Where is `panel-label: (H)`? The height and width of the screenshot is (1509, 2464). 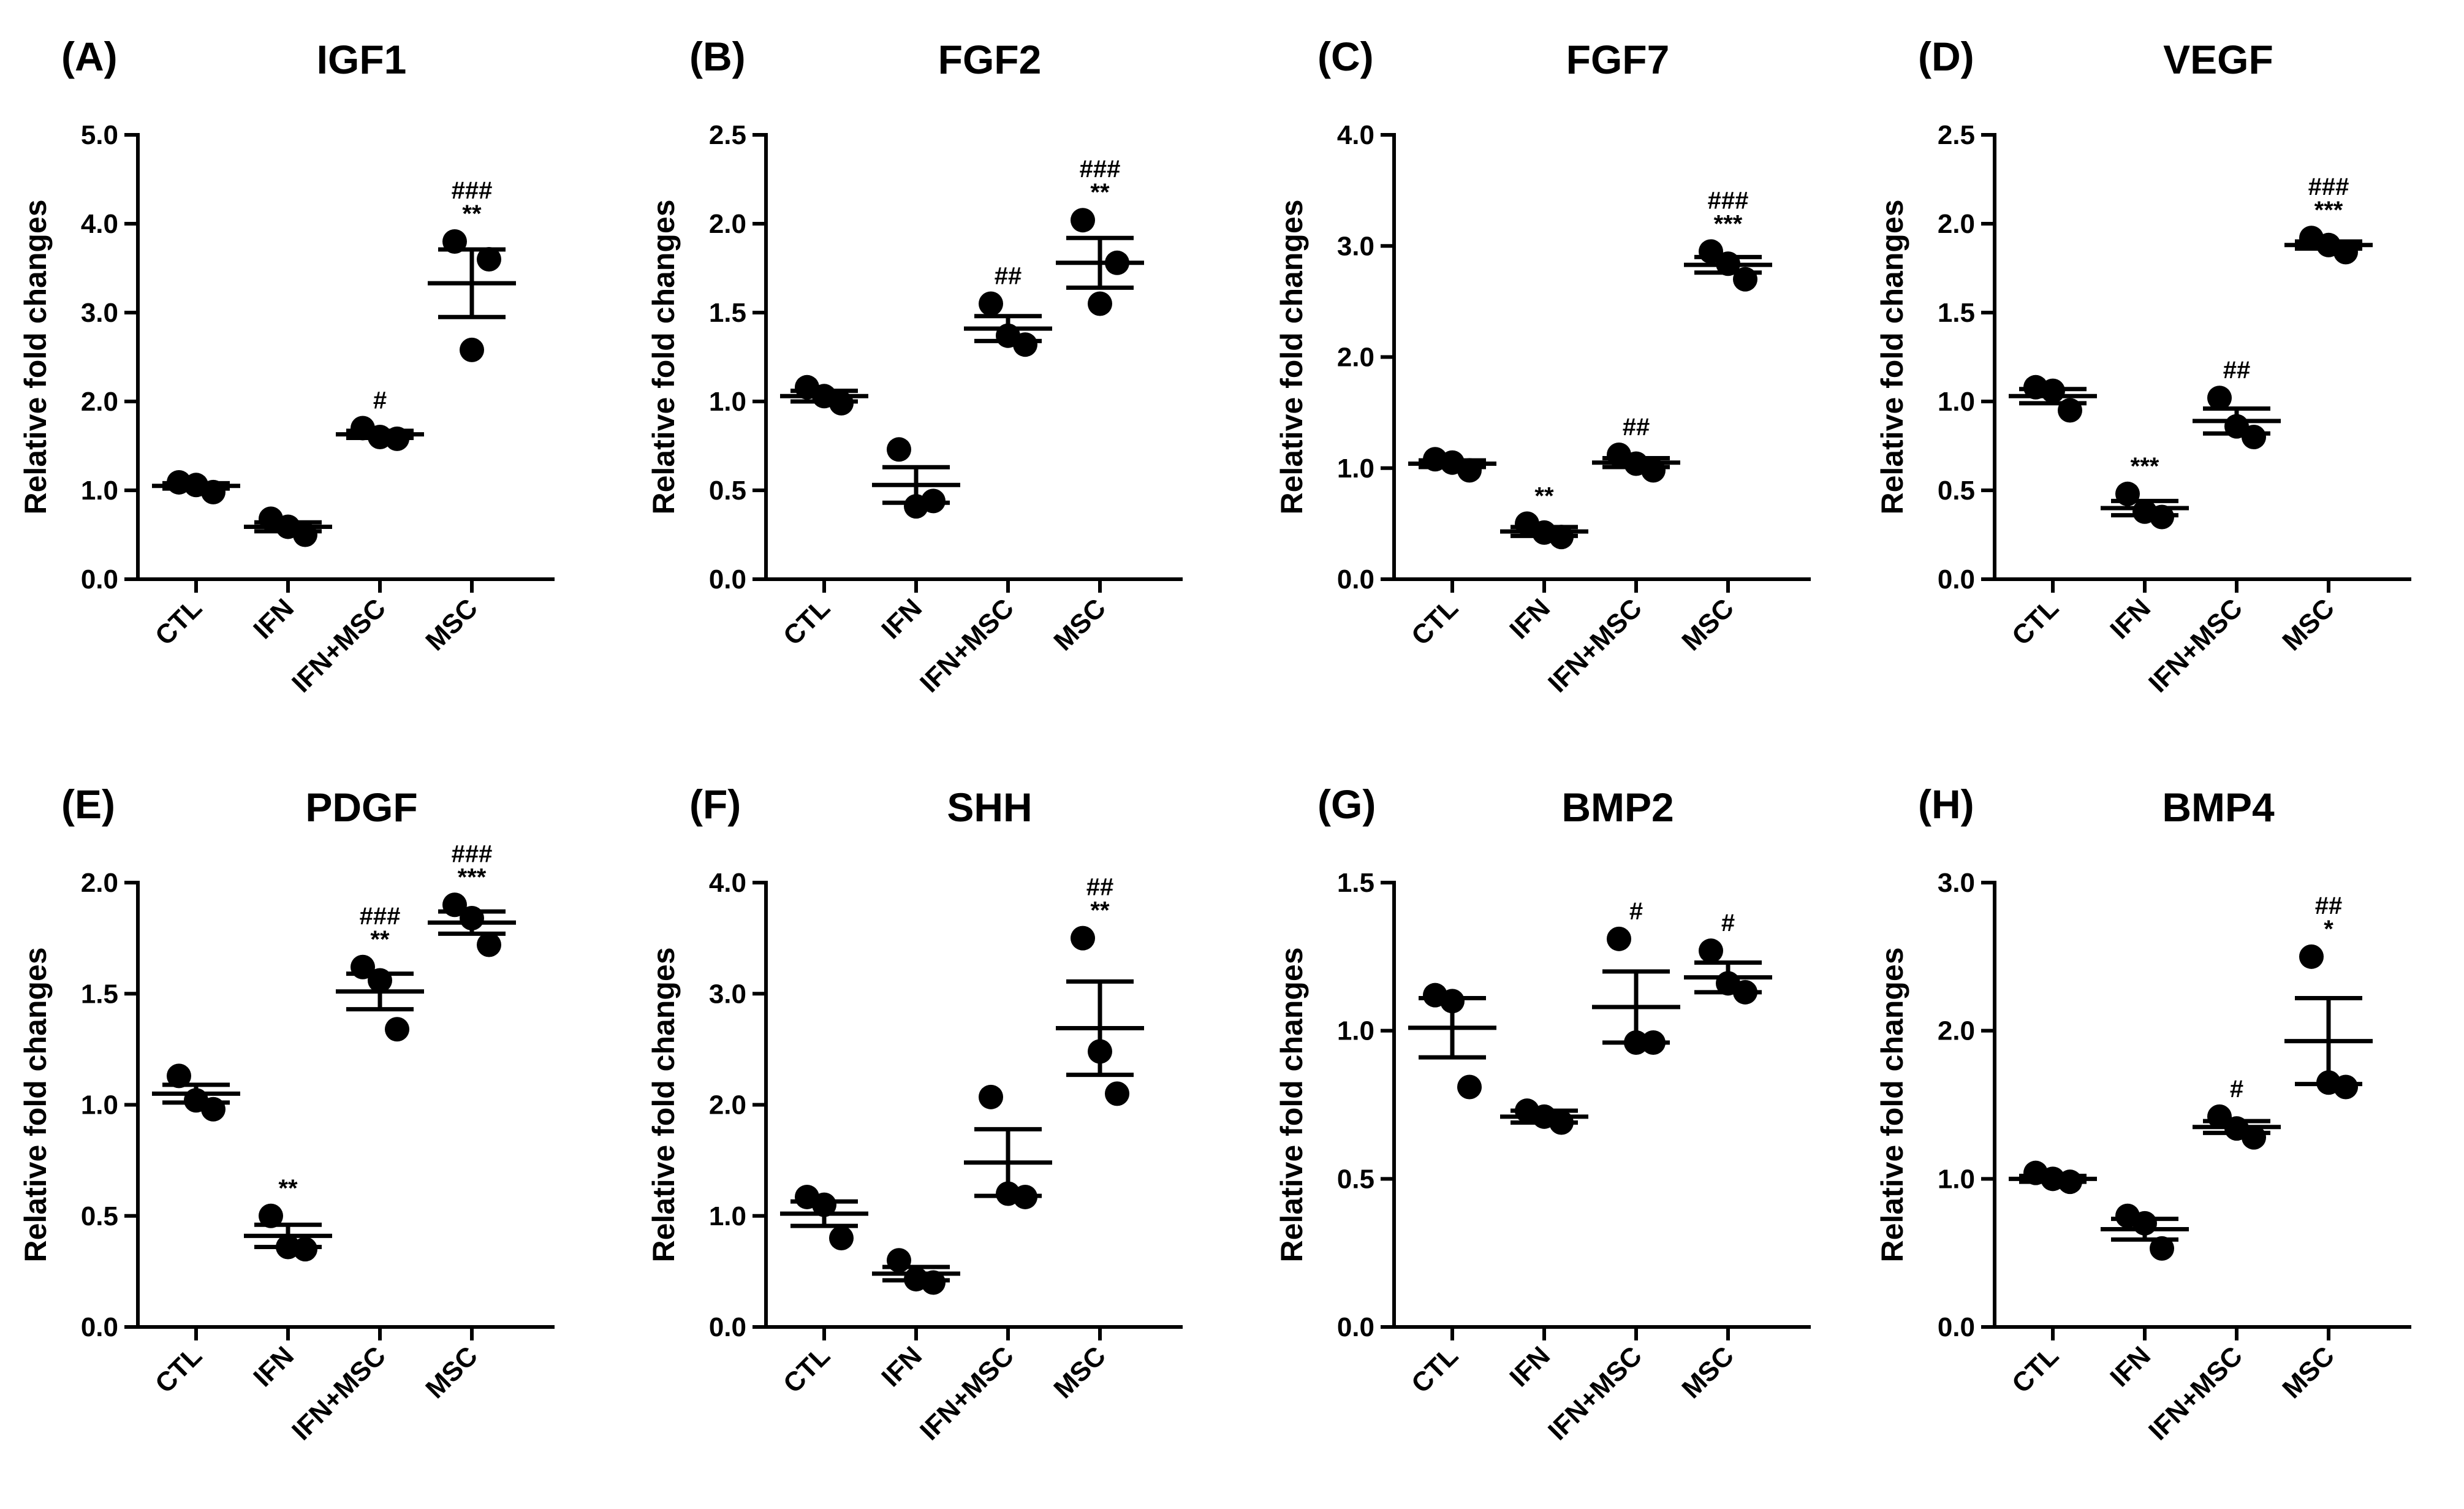 panel-label: (H) is located at coordinates (1946, 804).